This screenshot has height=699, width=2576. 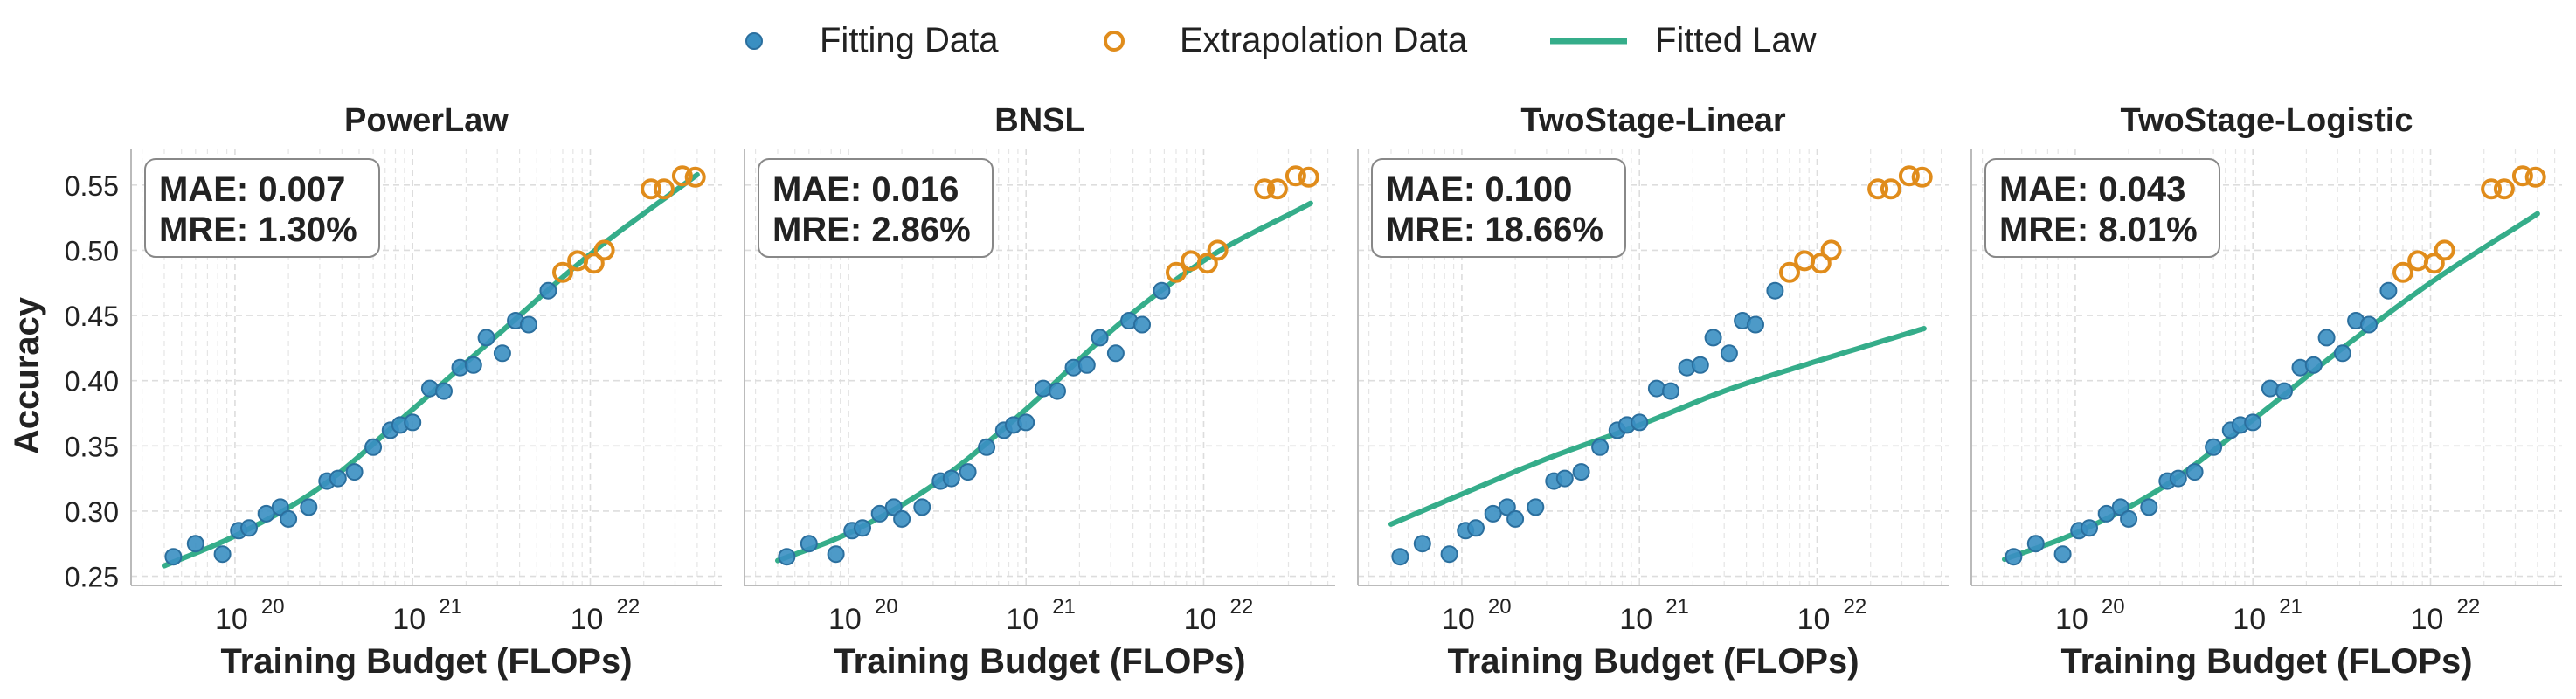 What do you see at coordinates (909, 40) in the screenshot?
I see `legend-fitting-label: Fitting Data` at bounding box center [909, 40].